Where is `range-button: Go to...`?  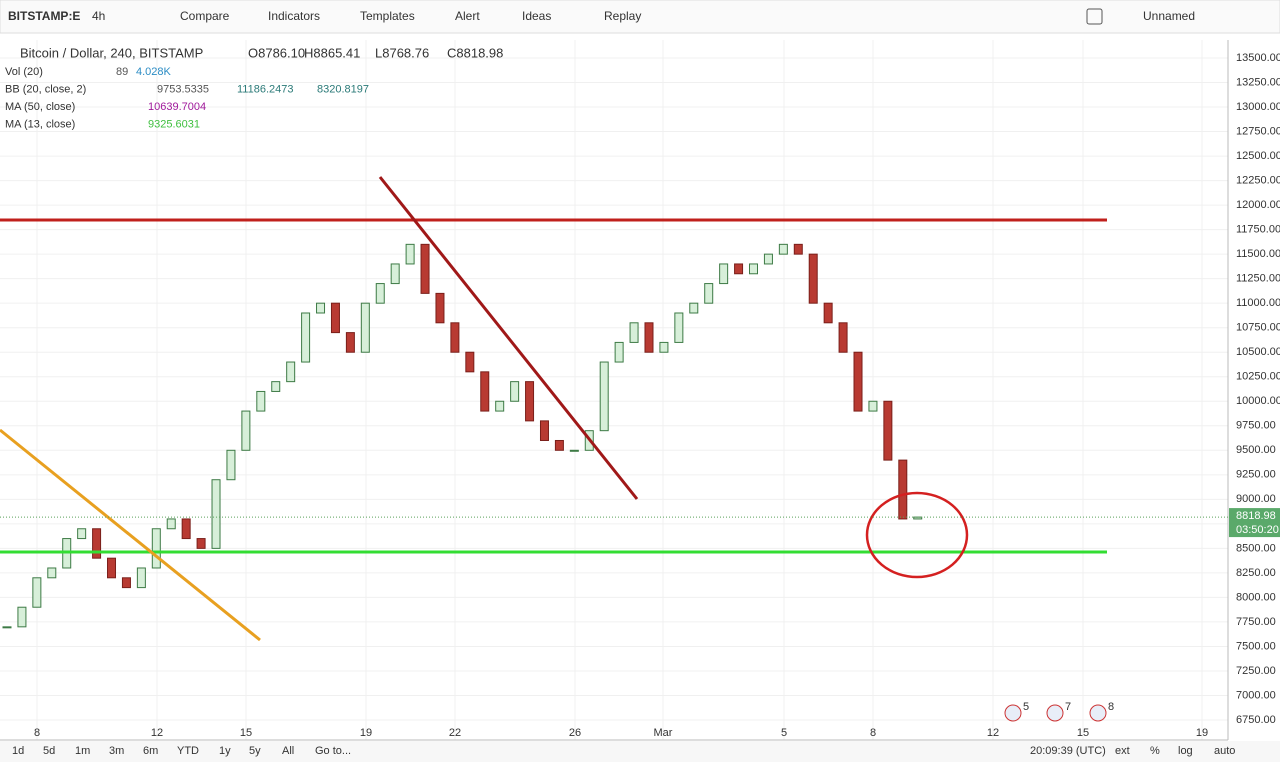 range-button: Go to... is located at coordinates (333, 751).